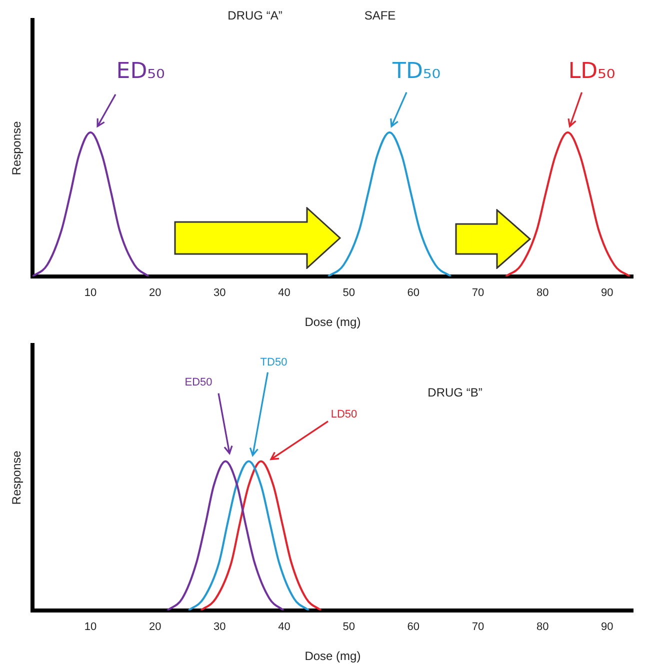 The height and width of the screenshot is (668, 645). I want to click on text: LD50, so click(344, 414).